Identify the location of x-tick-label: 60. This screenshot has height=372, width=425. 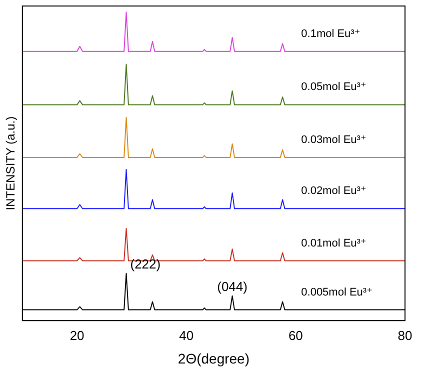
(295, 335).